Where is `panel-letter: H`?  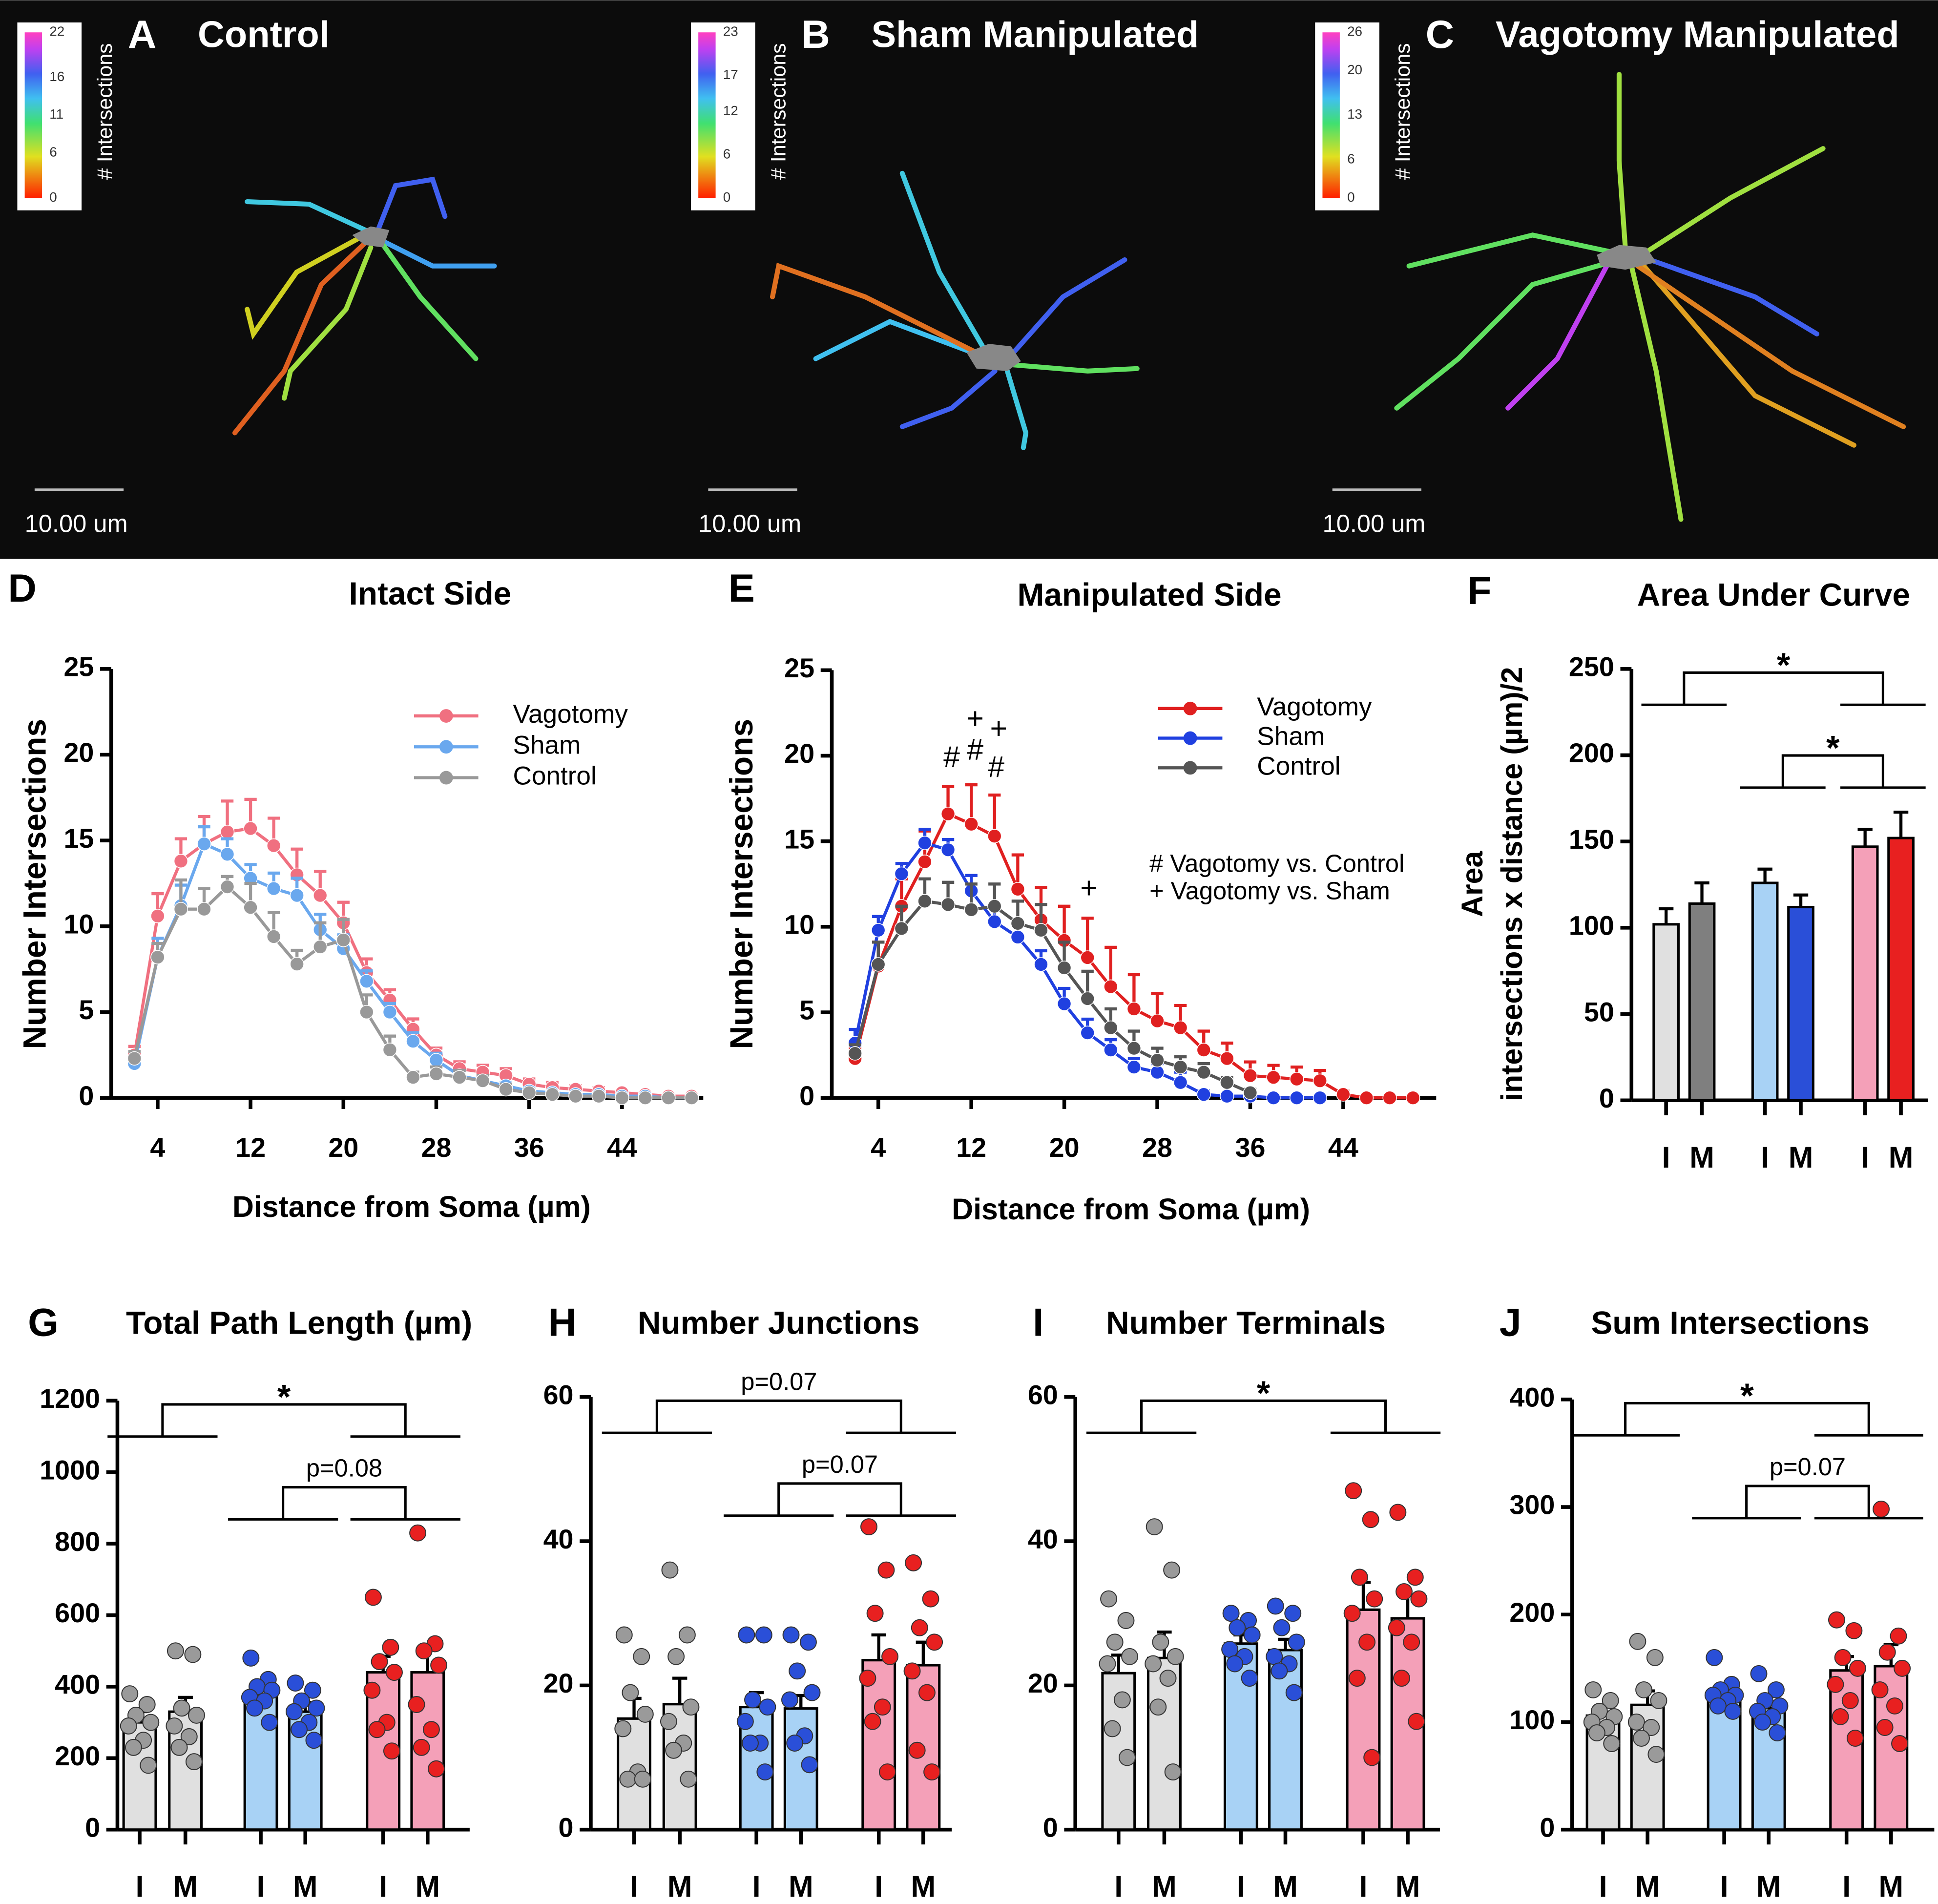 panel-letter: H is located at coordinates (562, 1322).